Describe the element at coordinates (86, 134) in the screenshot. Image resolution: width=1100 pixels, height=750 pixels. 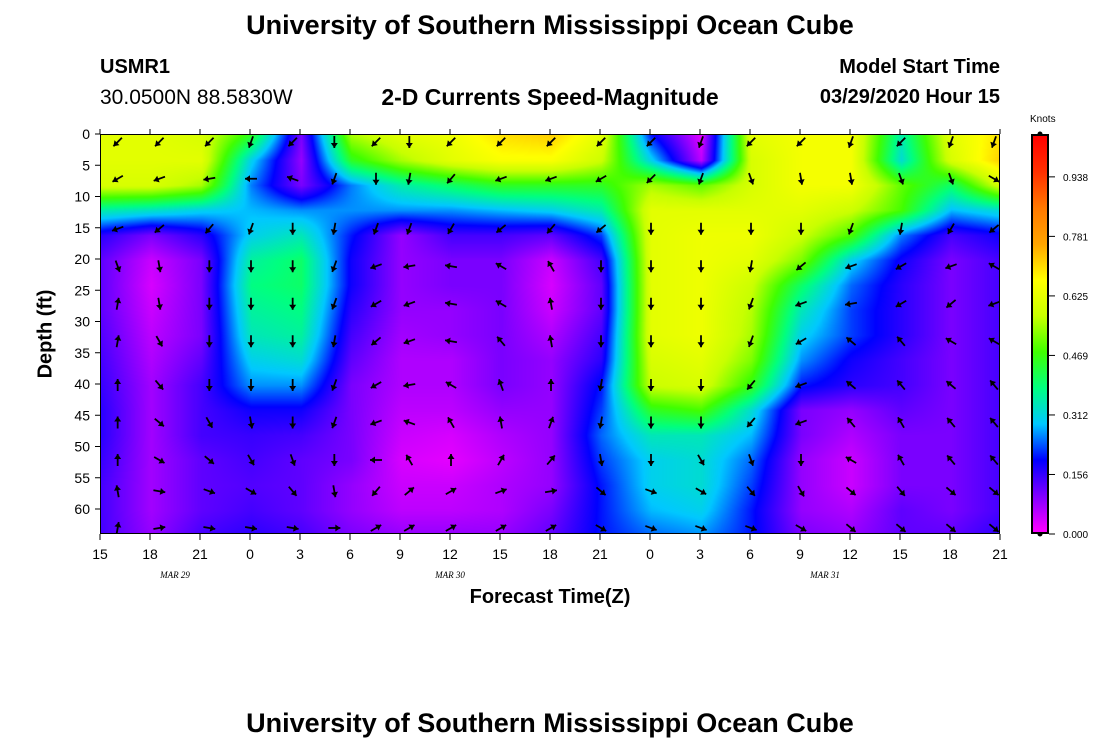
I see `y-tick-label: 0` at that location.